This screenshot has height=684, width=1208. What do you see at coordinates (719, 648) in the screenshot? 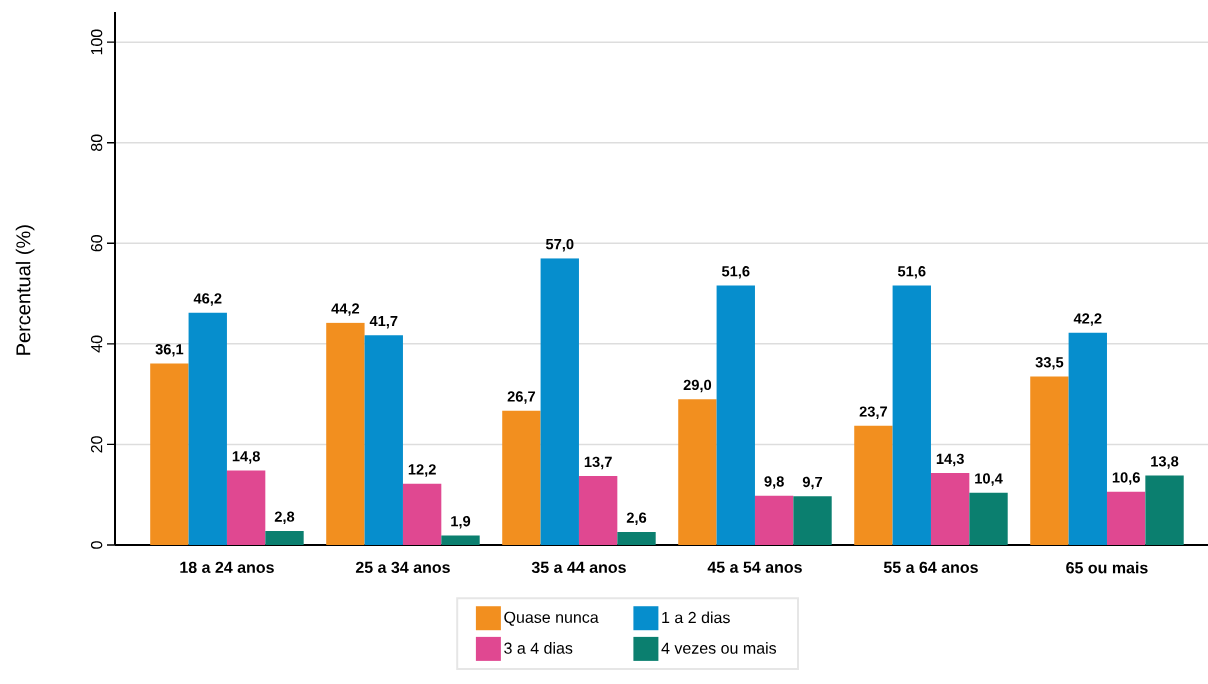
I see `legend-label: 4 vezes ou mais` at bounding box center [719, 648].